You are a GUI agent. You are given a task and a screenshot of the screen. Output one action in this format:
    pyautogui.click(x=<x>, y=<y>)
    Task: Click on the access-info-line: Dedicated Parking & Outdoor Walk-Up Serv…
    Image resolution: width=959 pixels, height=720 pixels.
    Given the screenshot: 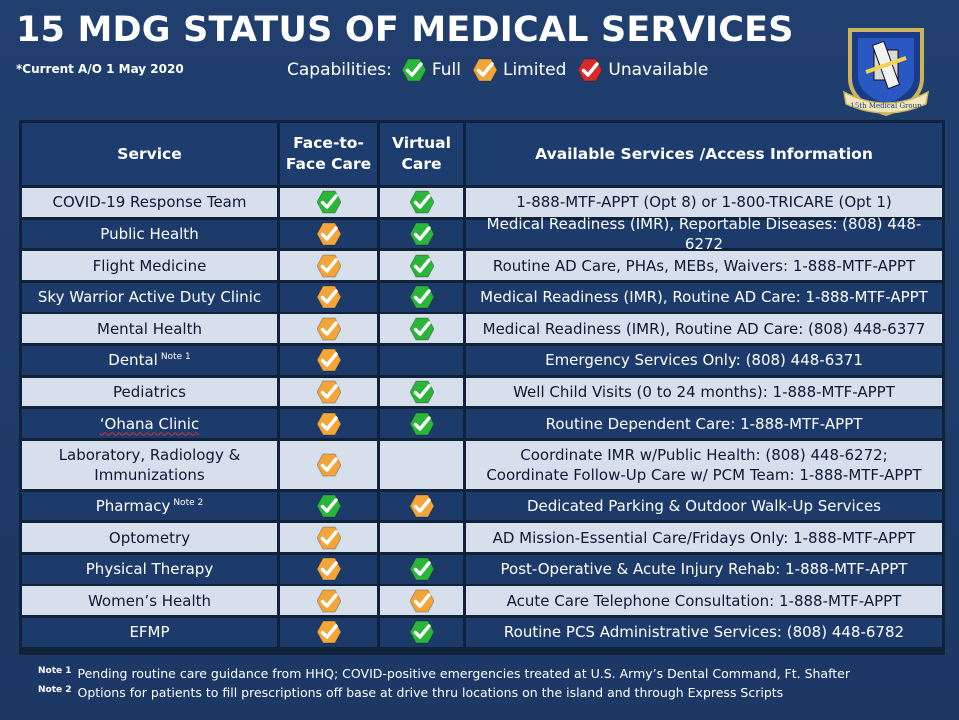 What is the action you would take?
    pyautogui.click(x=703, y=505)
    